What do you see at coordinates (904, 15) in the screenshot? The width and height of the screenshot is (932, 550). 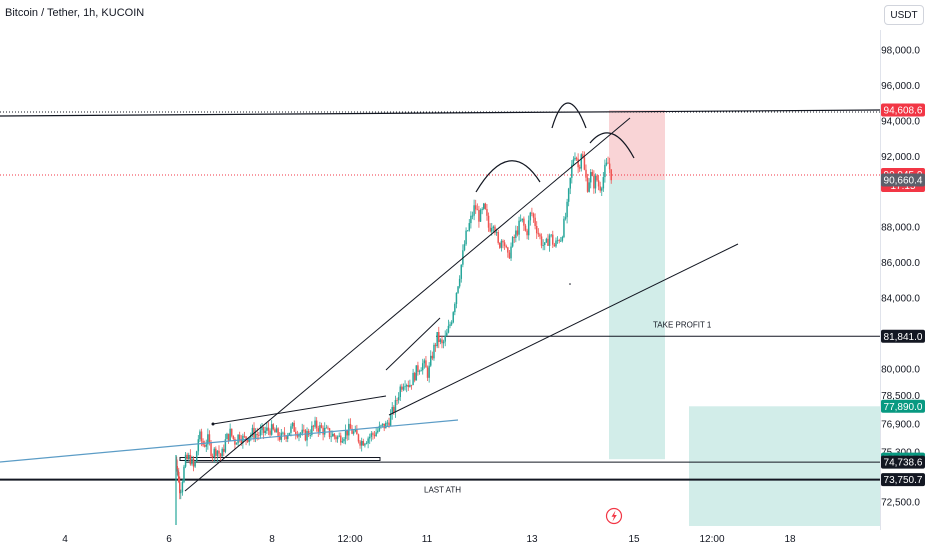 I see `currency-button: USDT` at bounding box center [904, 15].